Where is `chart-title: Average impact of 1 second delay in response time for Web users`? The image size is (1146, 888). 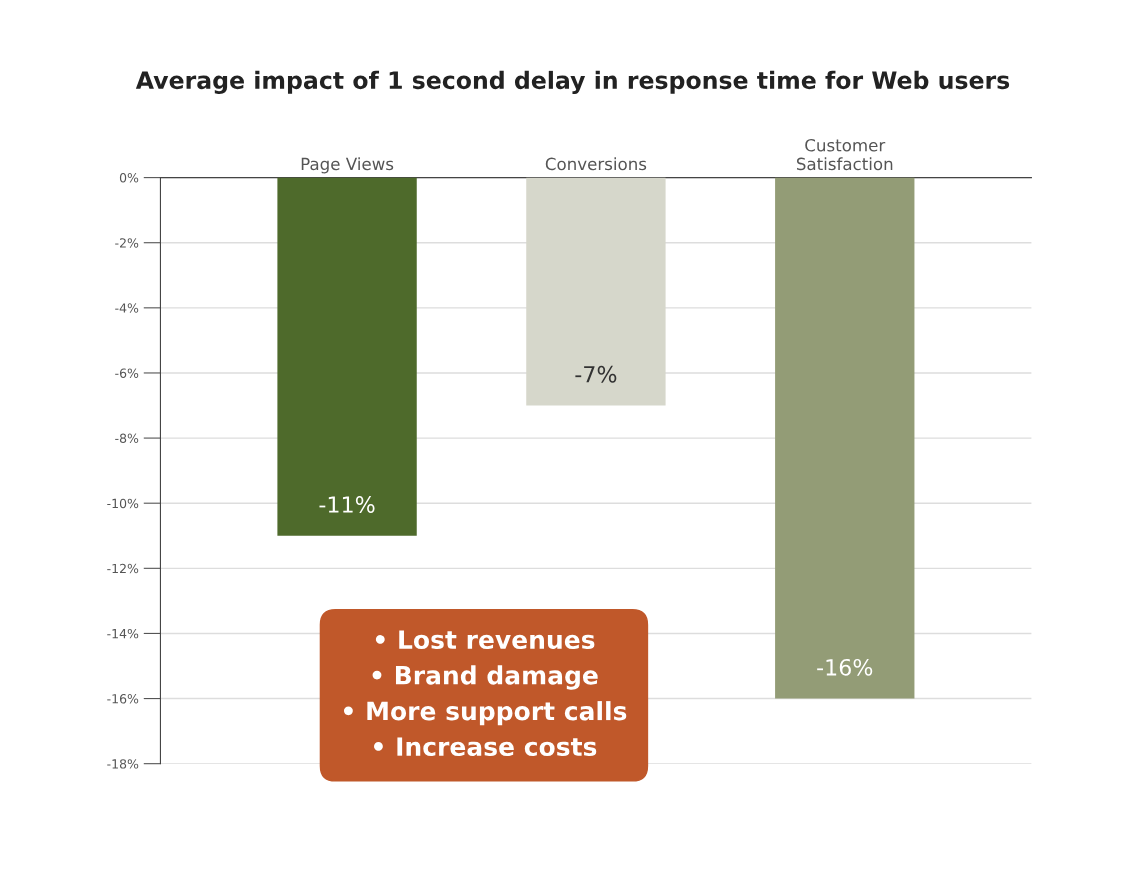
chart-title: Average impact of 1 second delay in response time for Web users is located at coordinates (572, 82).